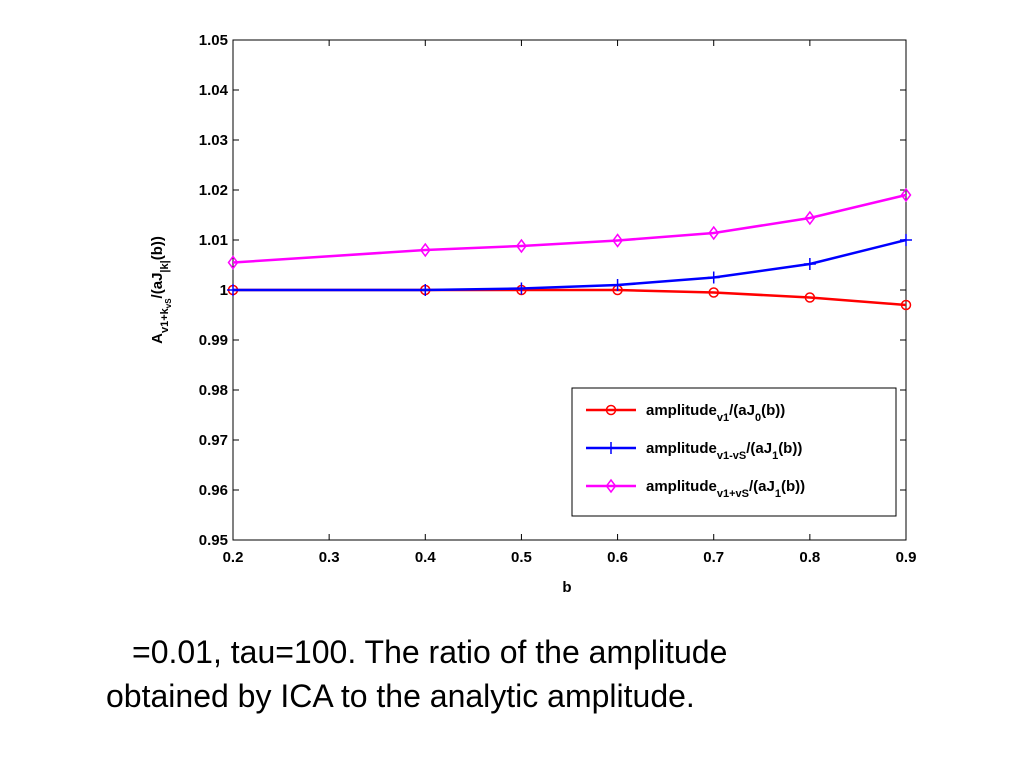 The image size is (1024, 768). What do you see at coordinates (566, 587) in the screenshot?
I see `x-axis-label: b` at bounding box center [566, 587].